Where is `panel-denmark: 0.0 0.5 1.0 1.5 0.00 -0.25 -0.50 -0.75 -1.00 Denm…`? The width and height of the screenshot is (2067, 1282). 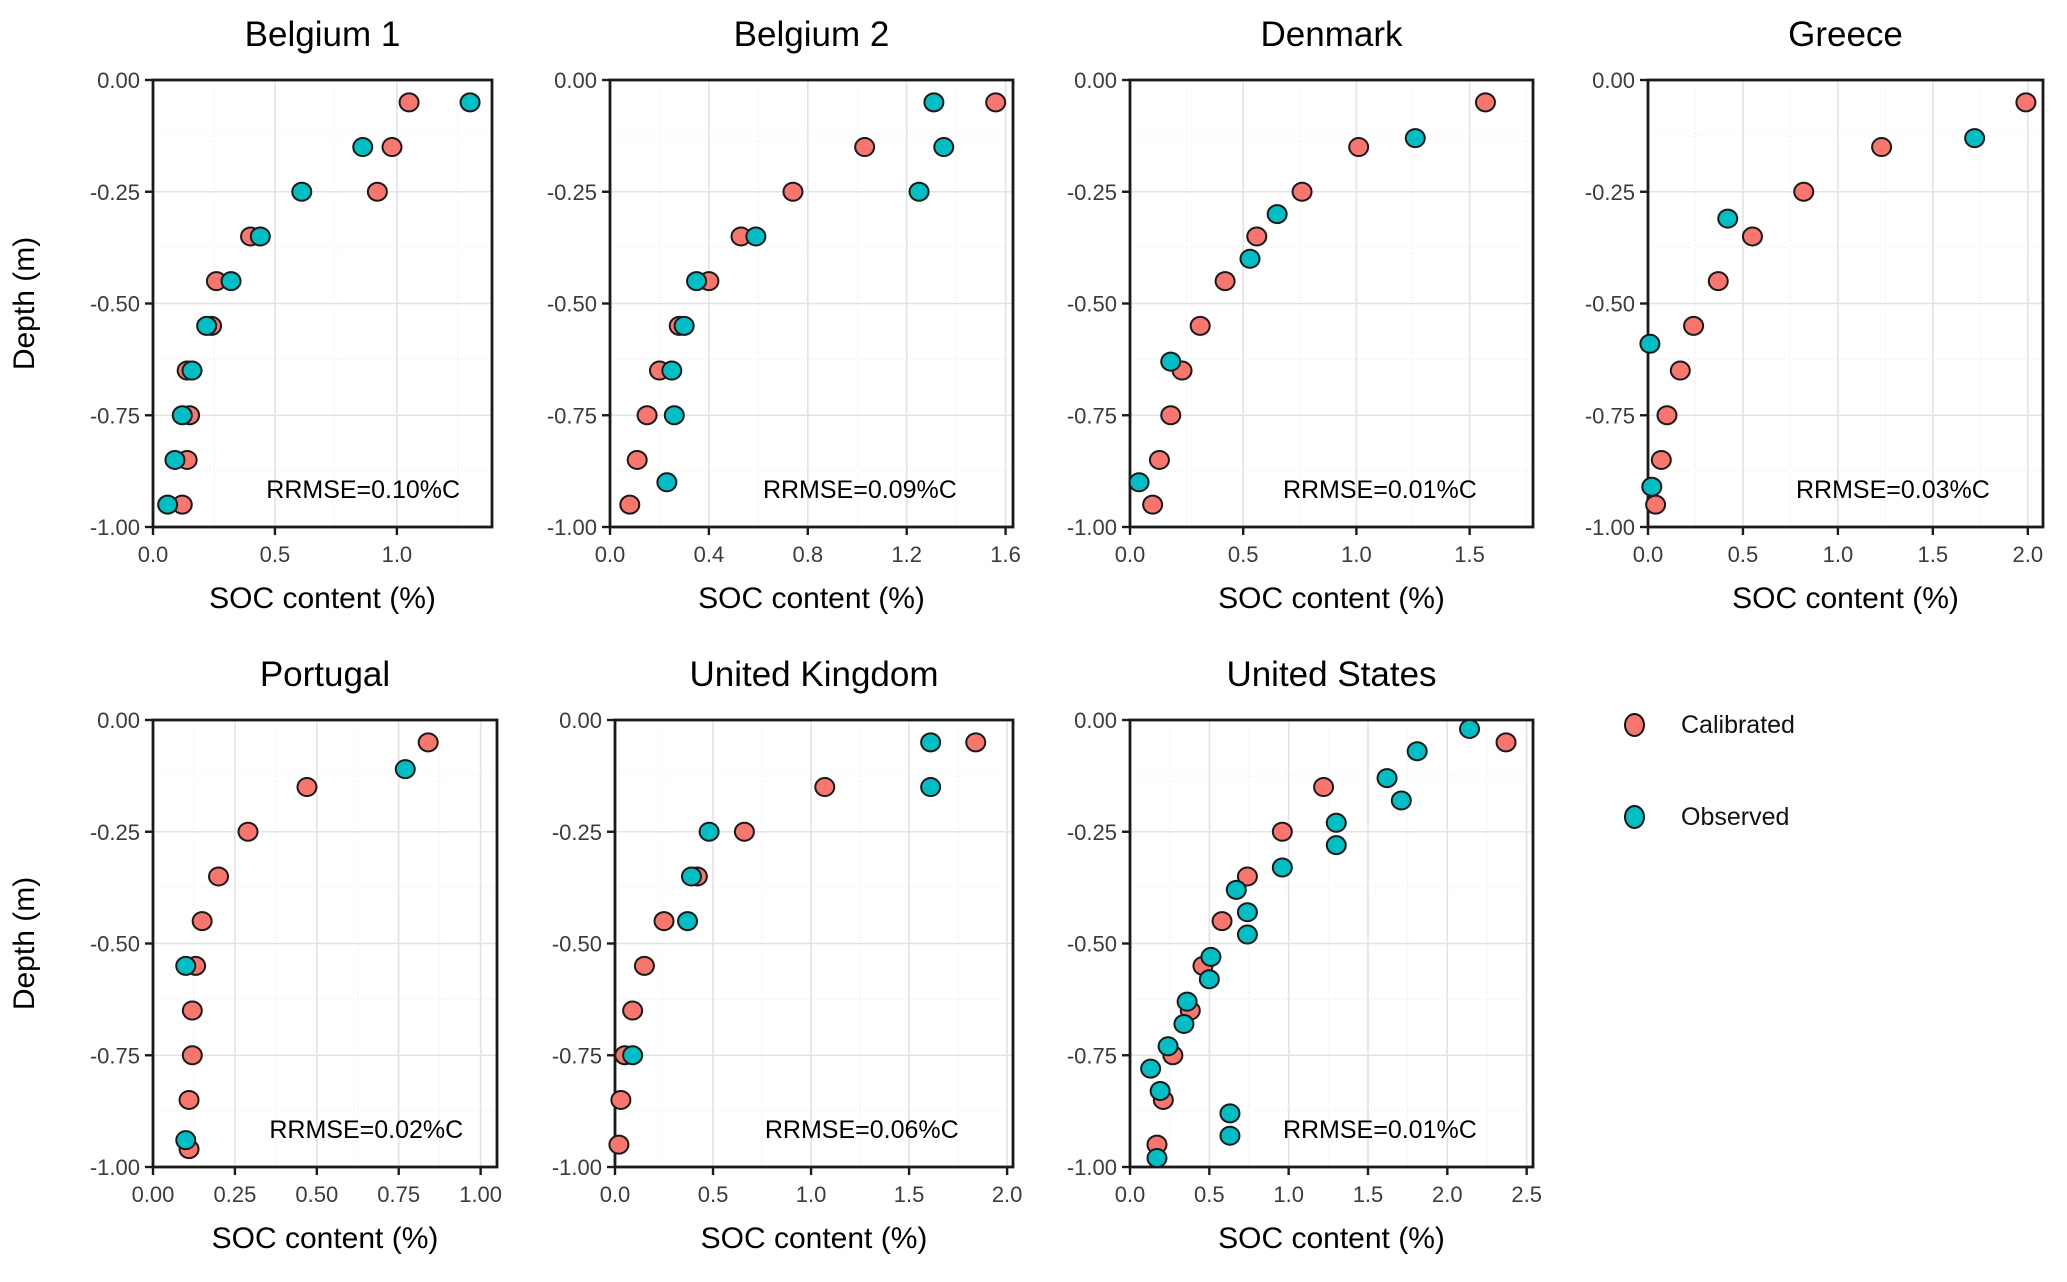 panel-denmark: 0.0 0.5 1.0 1.5 0.00 -0.25 -0.50 -0.75 -1.00 Denm… is located at coordinates (1301, 315).